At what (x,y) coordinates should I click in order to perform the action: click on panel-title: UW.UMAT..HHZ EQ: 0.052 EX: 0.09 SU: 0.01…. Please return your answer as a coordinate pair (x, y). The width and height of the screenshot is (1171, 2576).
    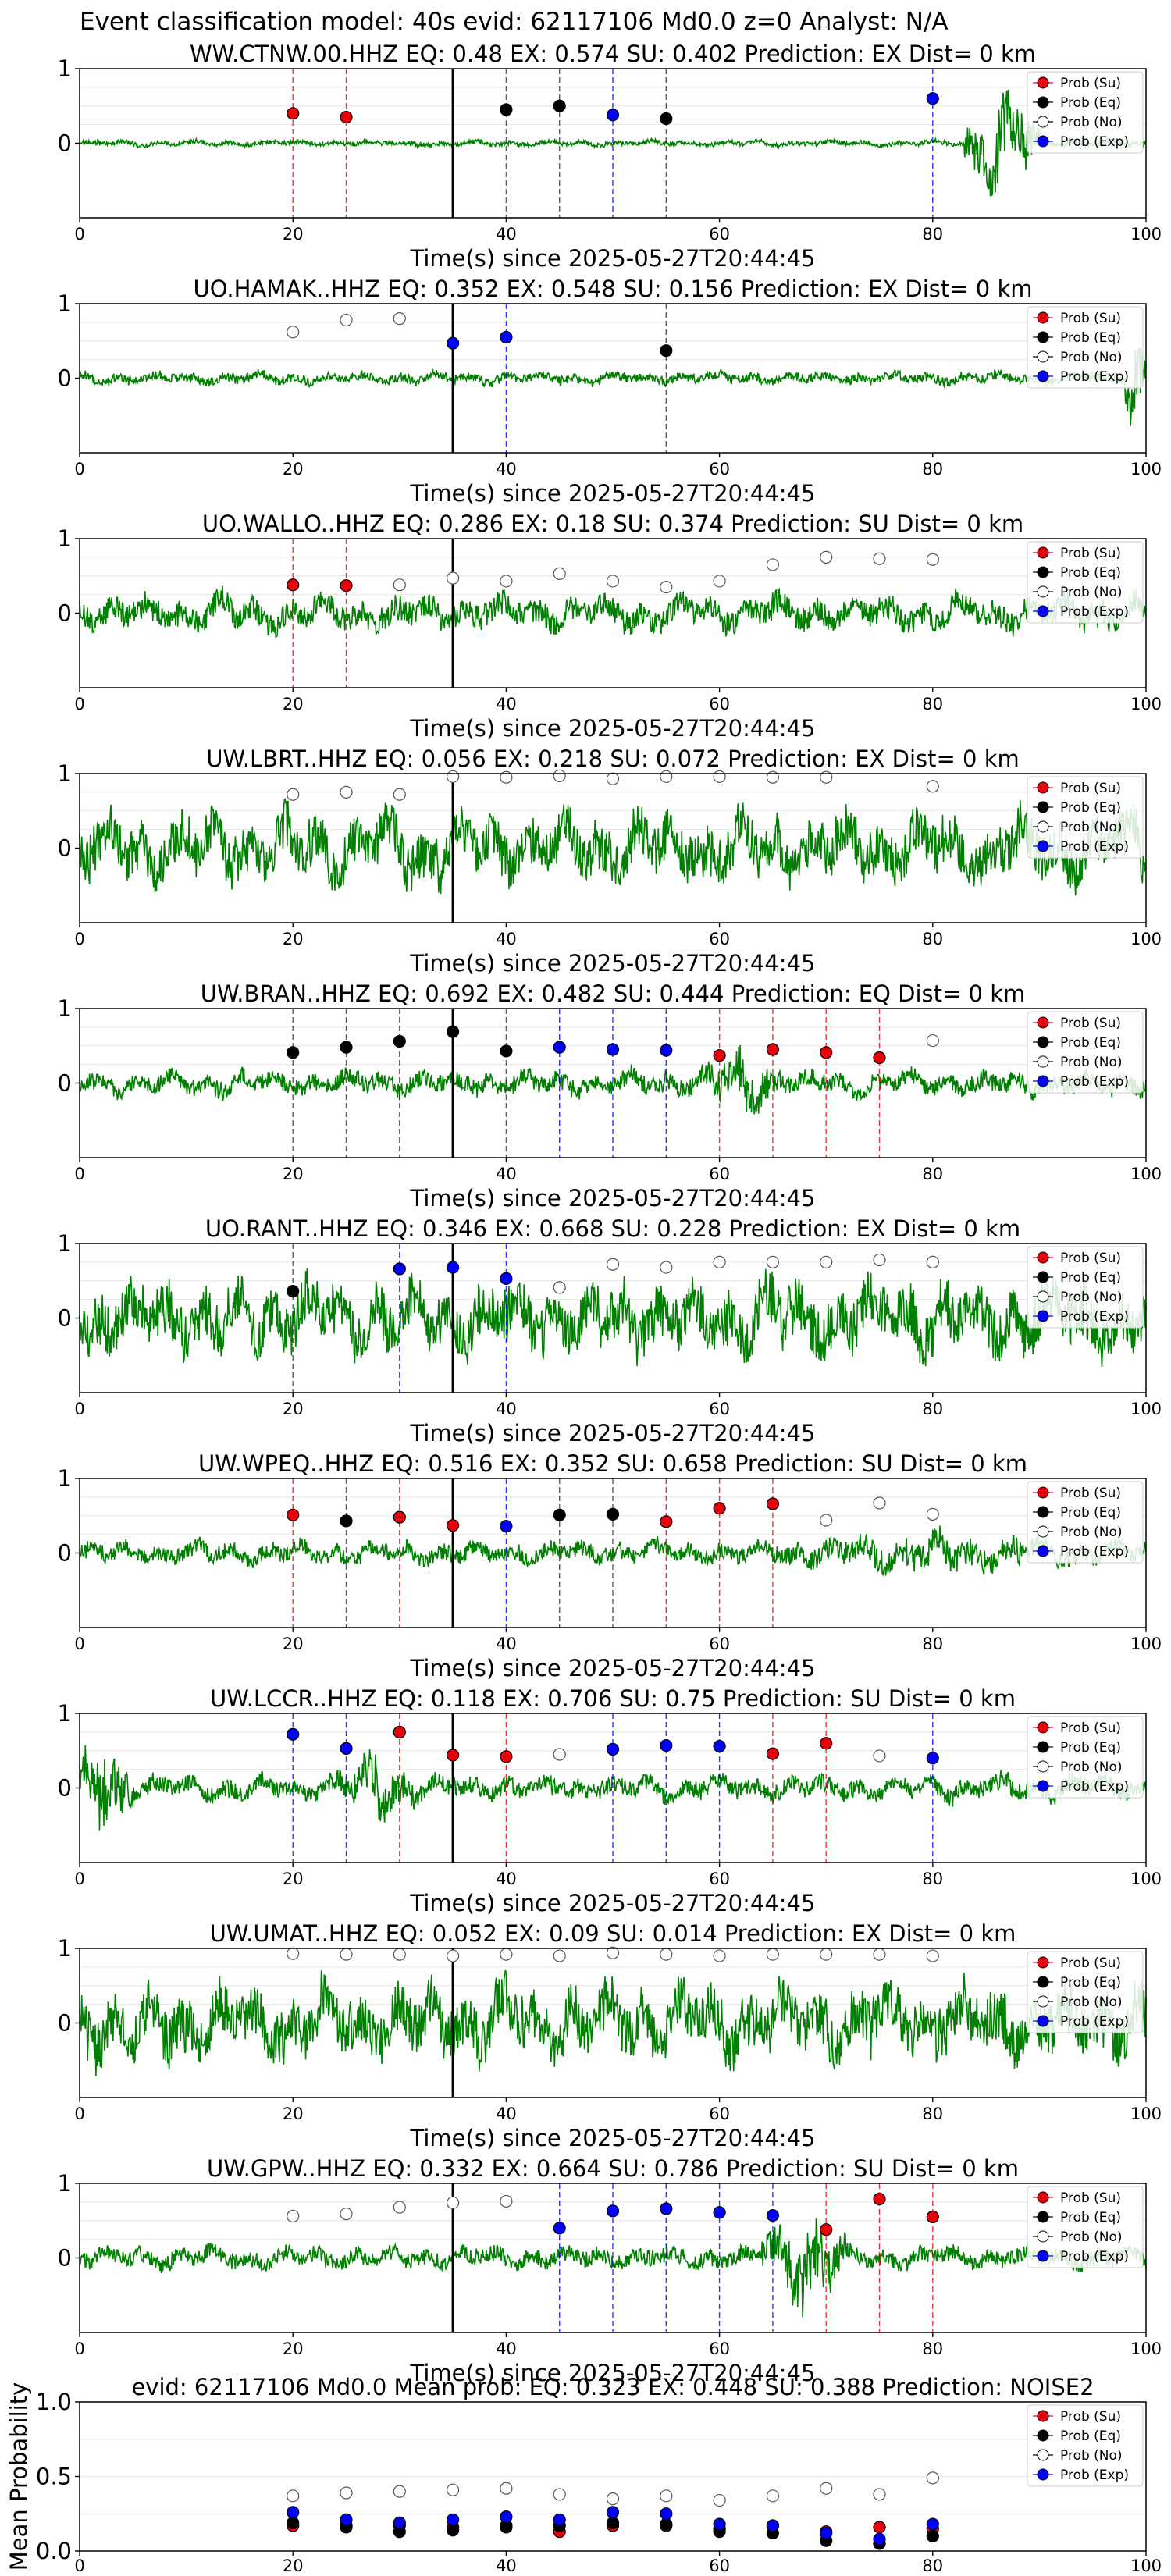
    Looking at the image, I should click on (613, 1933).